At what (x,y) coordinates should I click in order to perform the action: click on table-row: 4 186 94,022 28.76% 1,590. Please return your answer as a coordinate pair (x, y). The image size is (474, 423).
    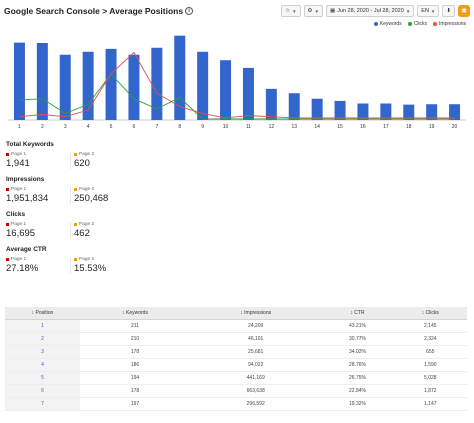
    Looking at the image, I should click on (236, 365).